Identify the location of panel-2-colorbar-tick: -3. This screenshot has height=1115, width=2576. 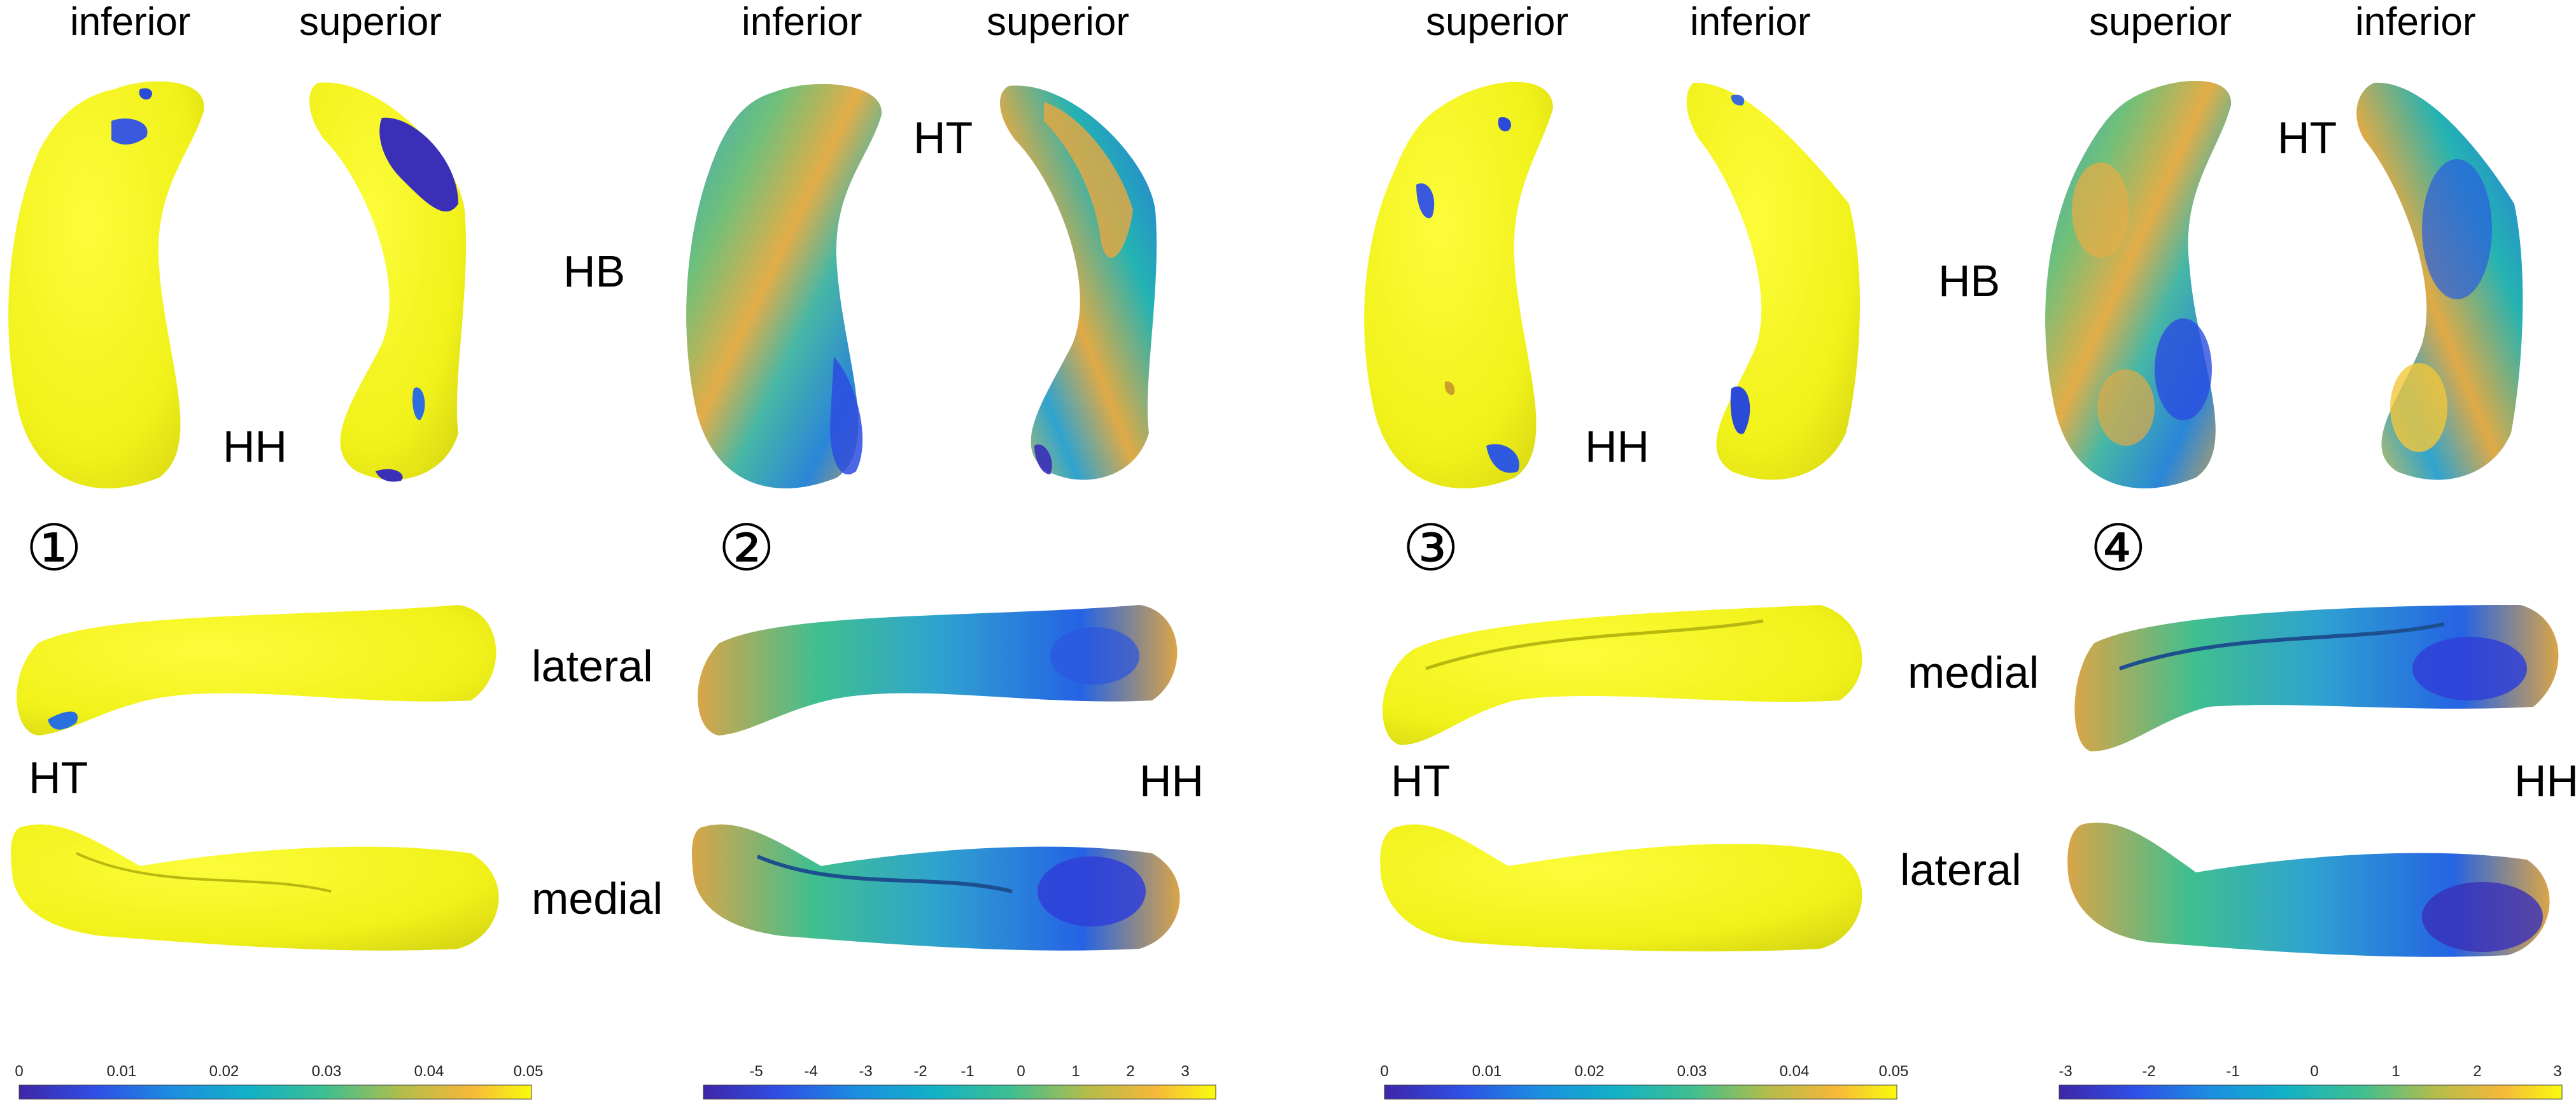
(866, 1071).